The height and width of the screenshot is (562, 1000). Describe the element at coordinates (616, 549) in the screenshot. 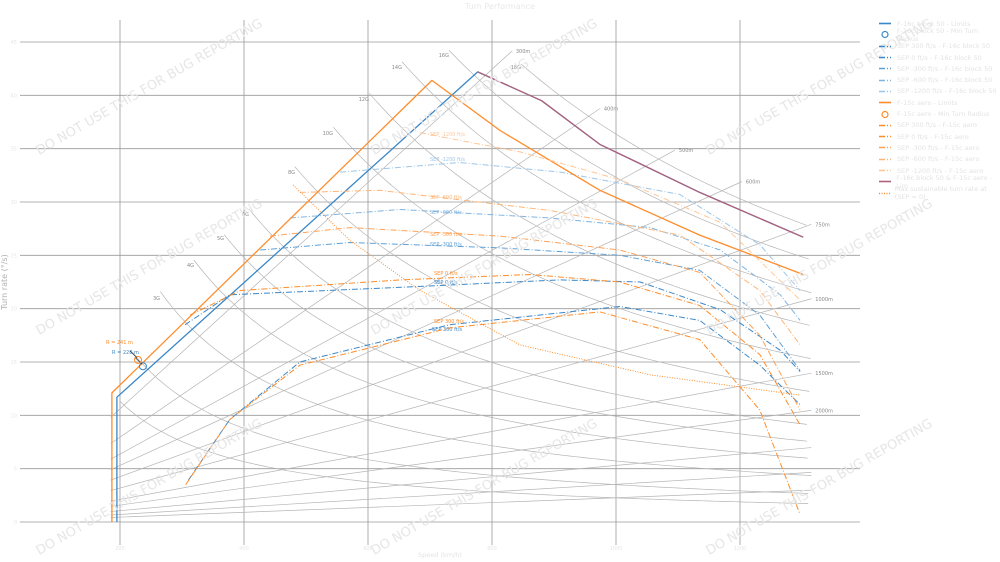

I see `x-tick-label: 1000` at that location.